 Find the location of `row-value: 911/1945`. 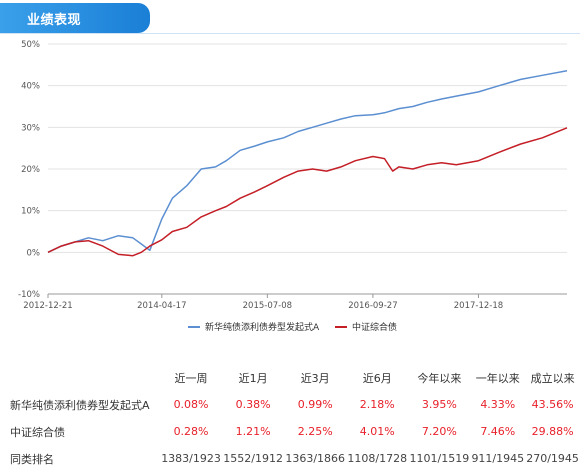

row-value: 911/1945 is located at coordinates (498, 458).